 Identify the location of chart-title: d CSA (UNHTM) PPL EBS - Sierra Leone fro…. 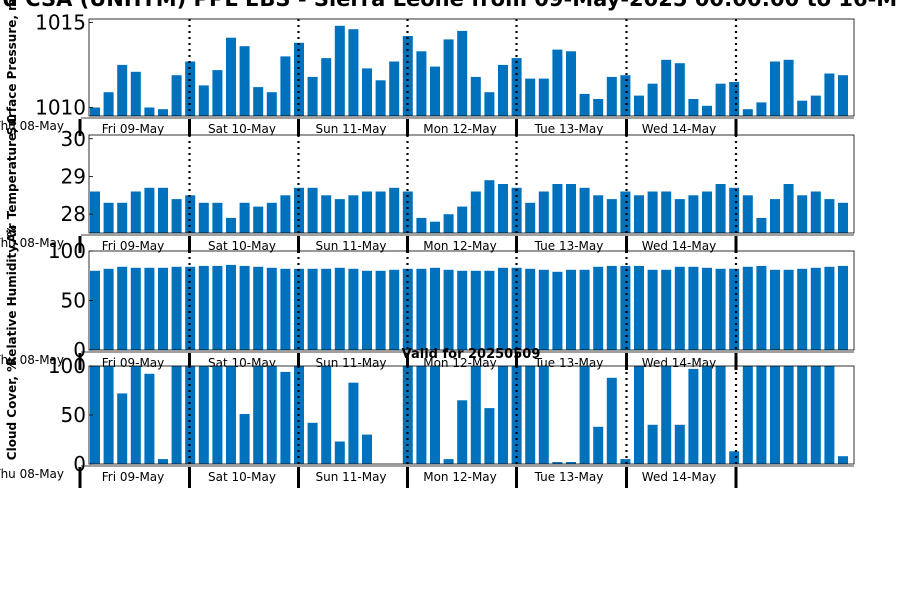
(450, 5).